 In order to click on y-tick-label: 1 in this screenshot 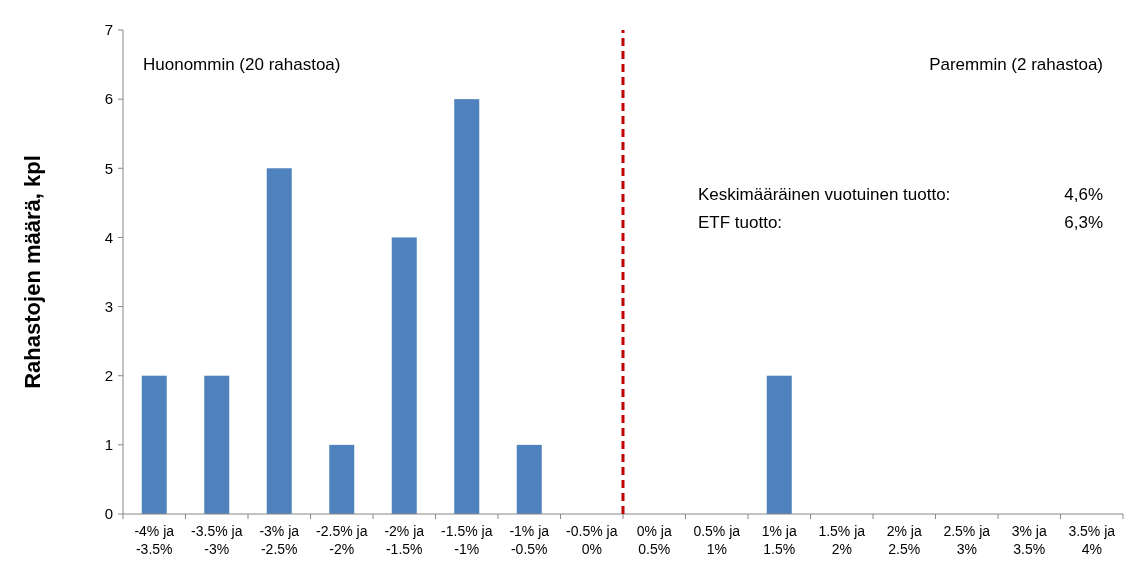, I will do `click(108, 445)`.